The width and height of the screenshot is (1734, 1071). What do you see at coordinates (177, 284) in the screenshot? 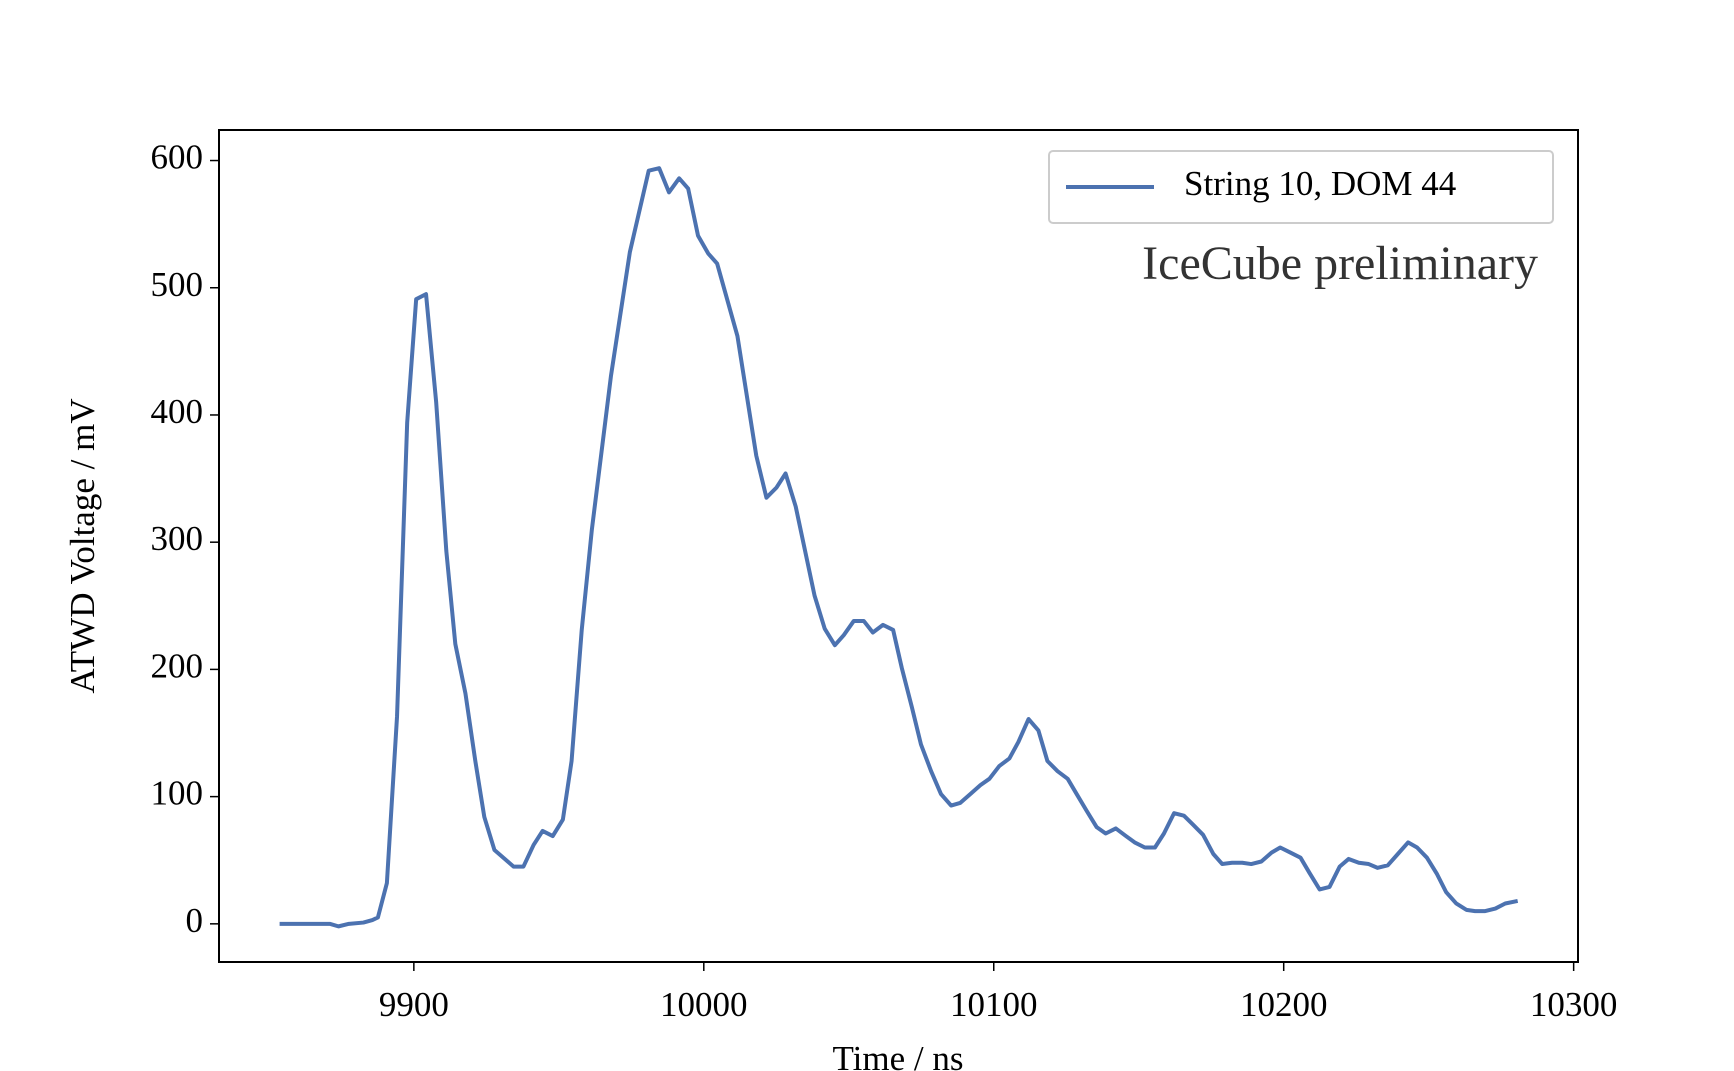
I see `y-tick-label: 500` at bounding box center [177, 284].